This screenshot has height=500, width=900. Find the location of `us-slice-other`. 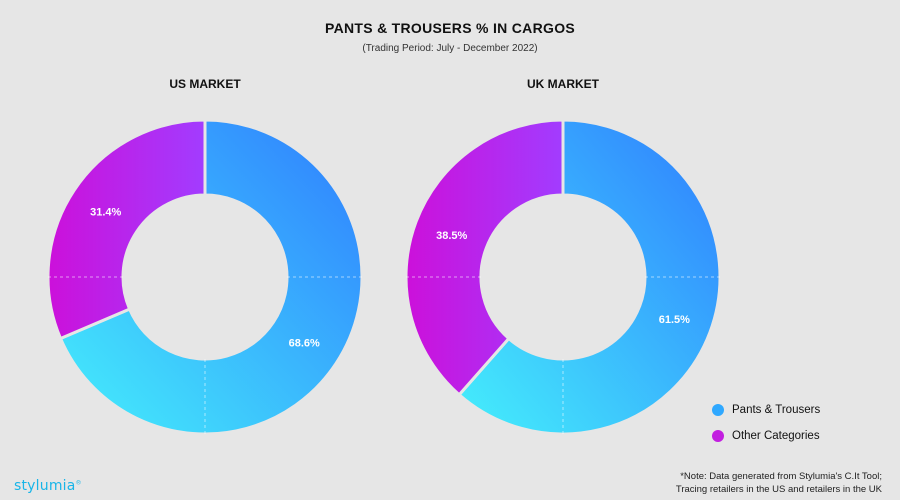

us-slice-other is located at coordinates (126, 229).